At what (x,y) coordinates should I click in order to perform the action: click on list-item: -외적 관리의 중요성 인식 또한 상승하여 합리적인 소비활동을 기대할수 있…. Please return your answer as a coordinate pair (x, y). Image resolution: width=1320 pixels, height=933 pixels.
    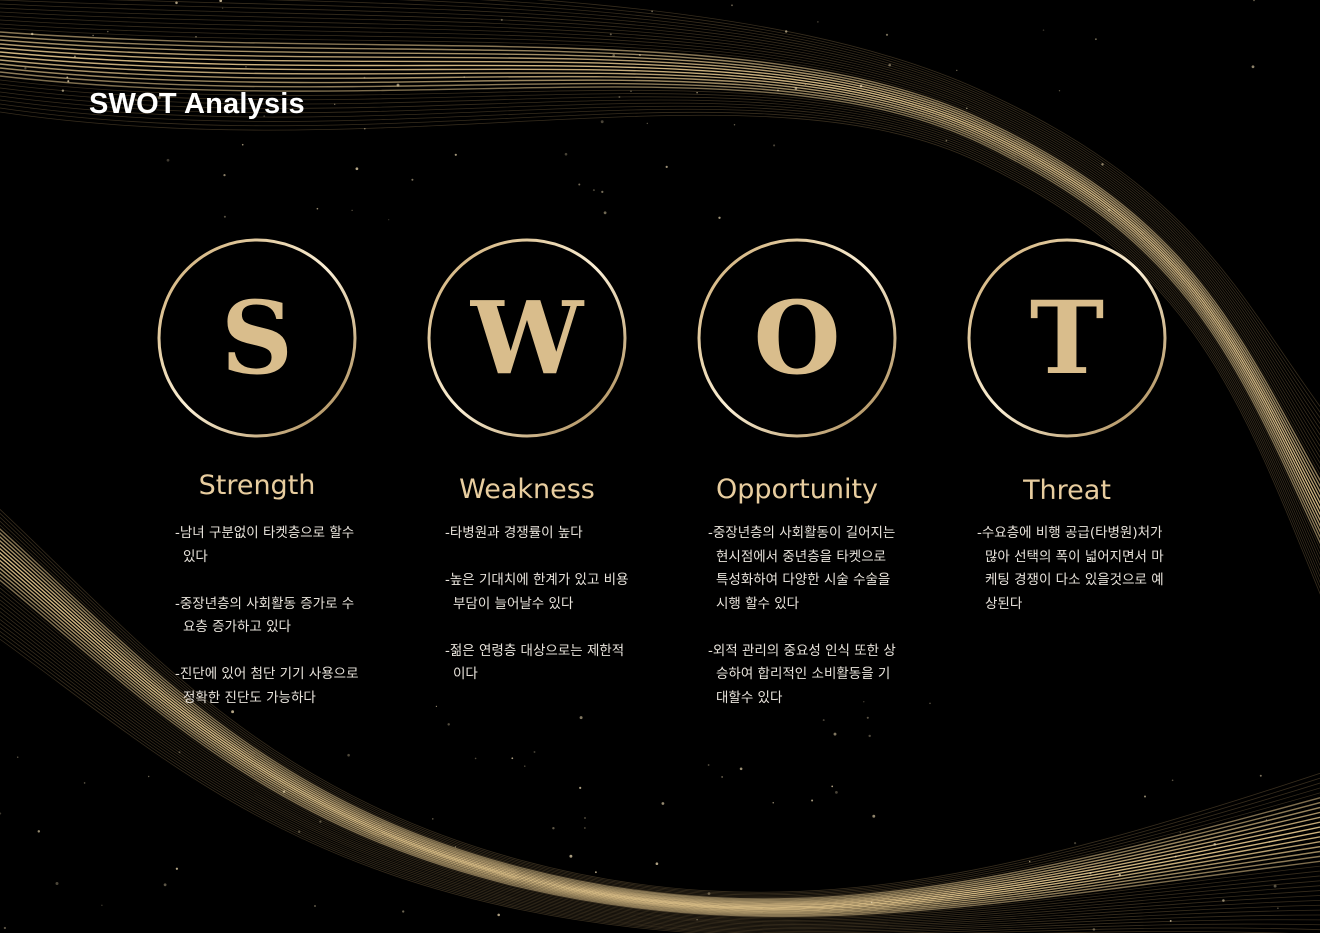
    Looking at the image, I should click on (802, 674).